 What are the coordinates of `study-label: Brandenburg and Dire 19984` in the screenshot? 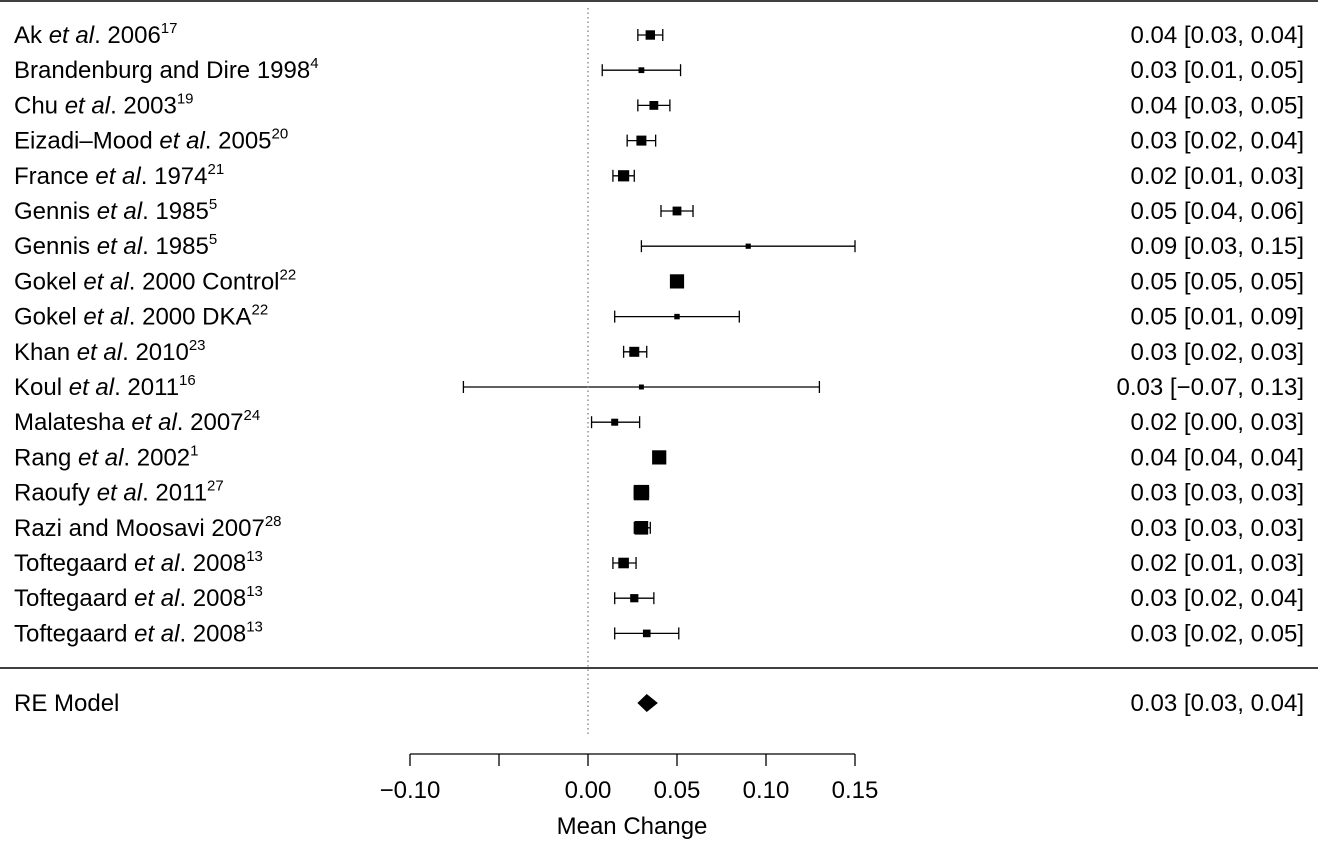 It's located at (166, 69).